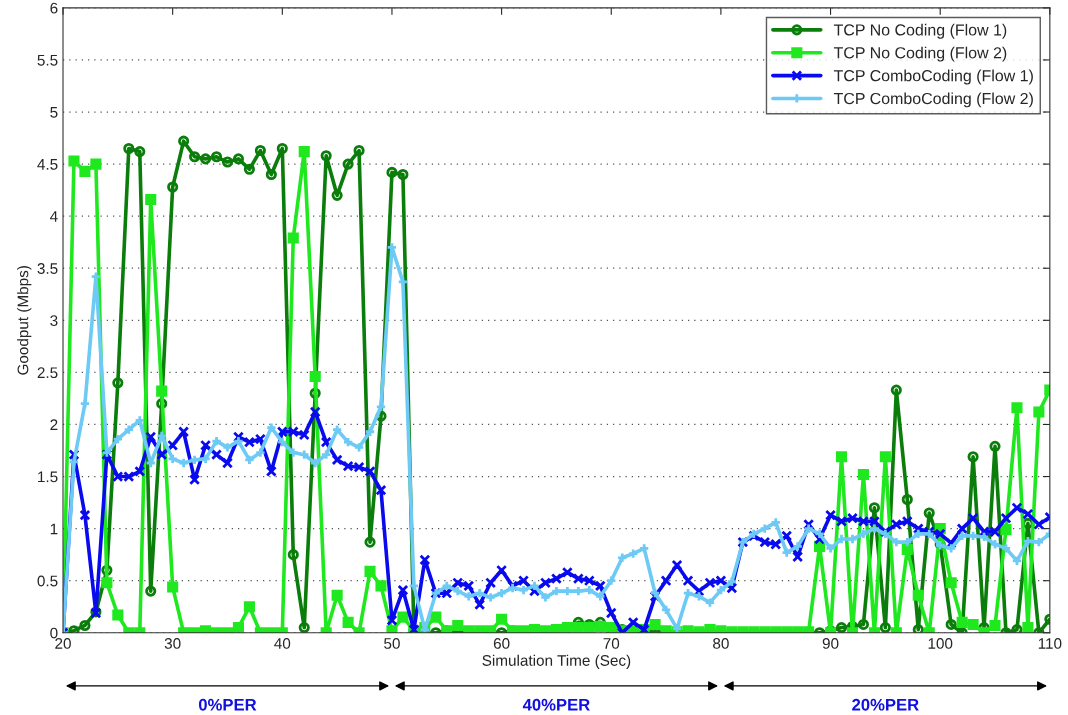  Describe the element at coordinates (282, 643) in the screenshot. I see `x-tick-label: 40` at that location.